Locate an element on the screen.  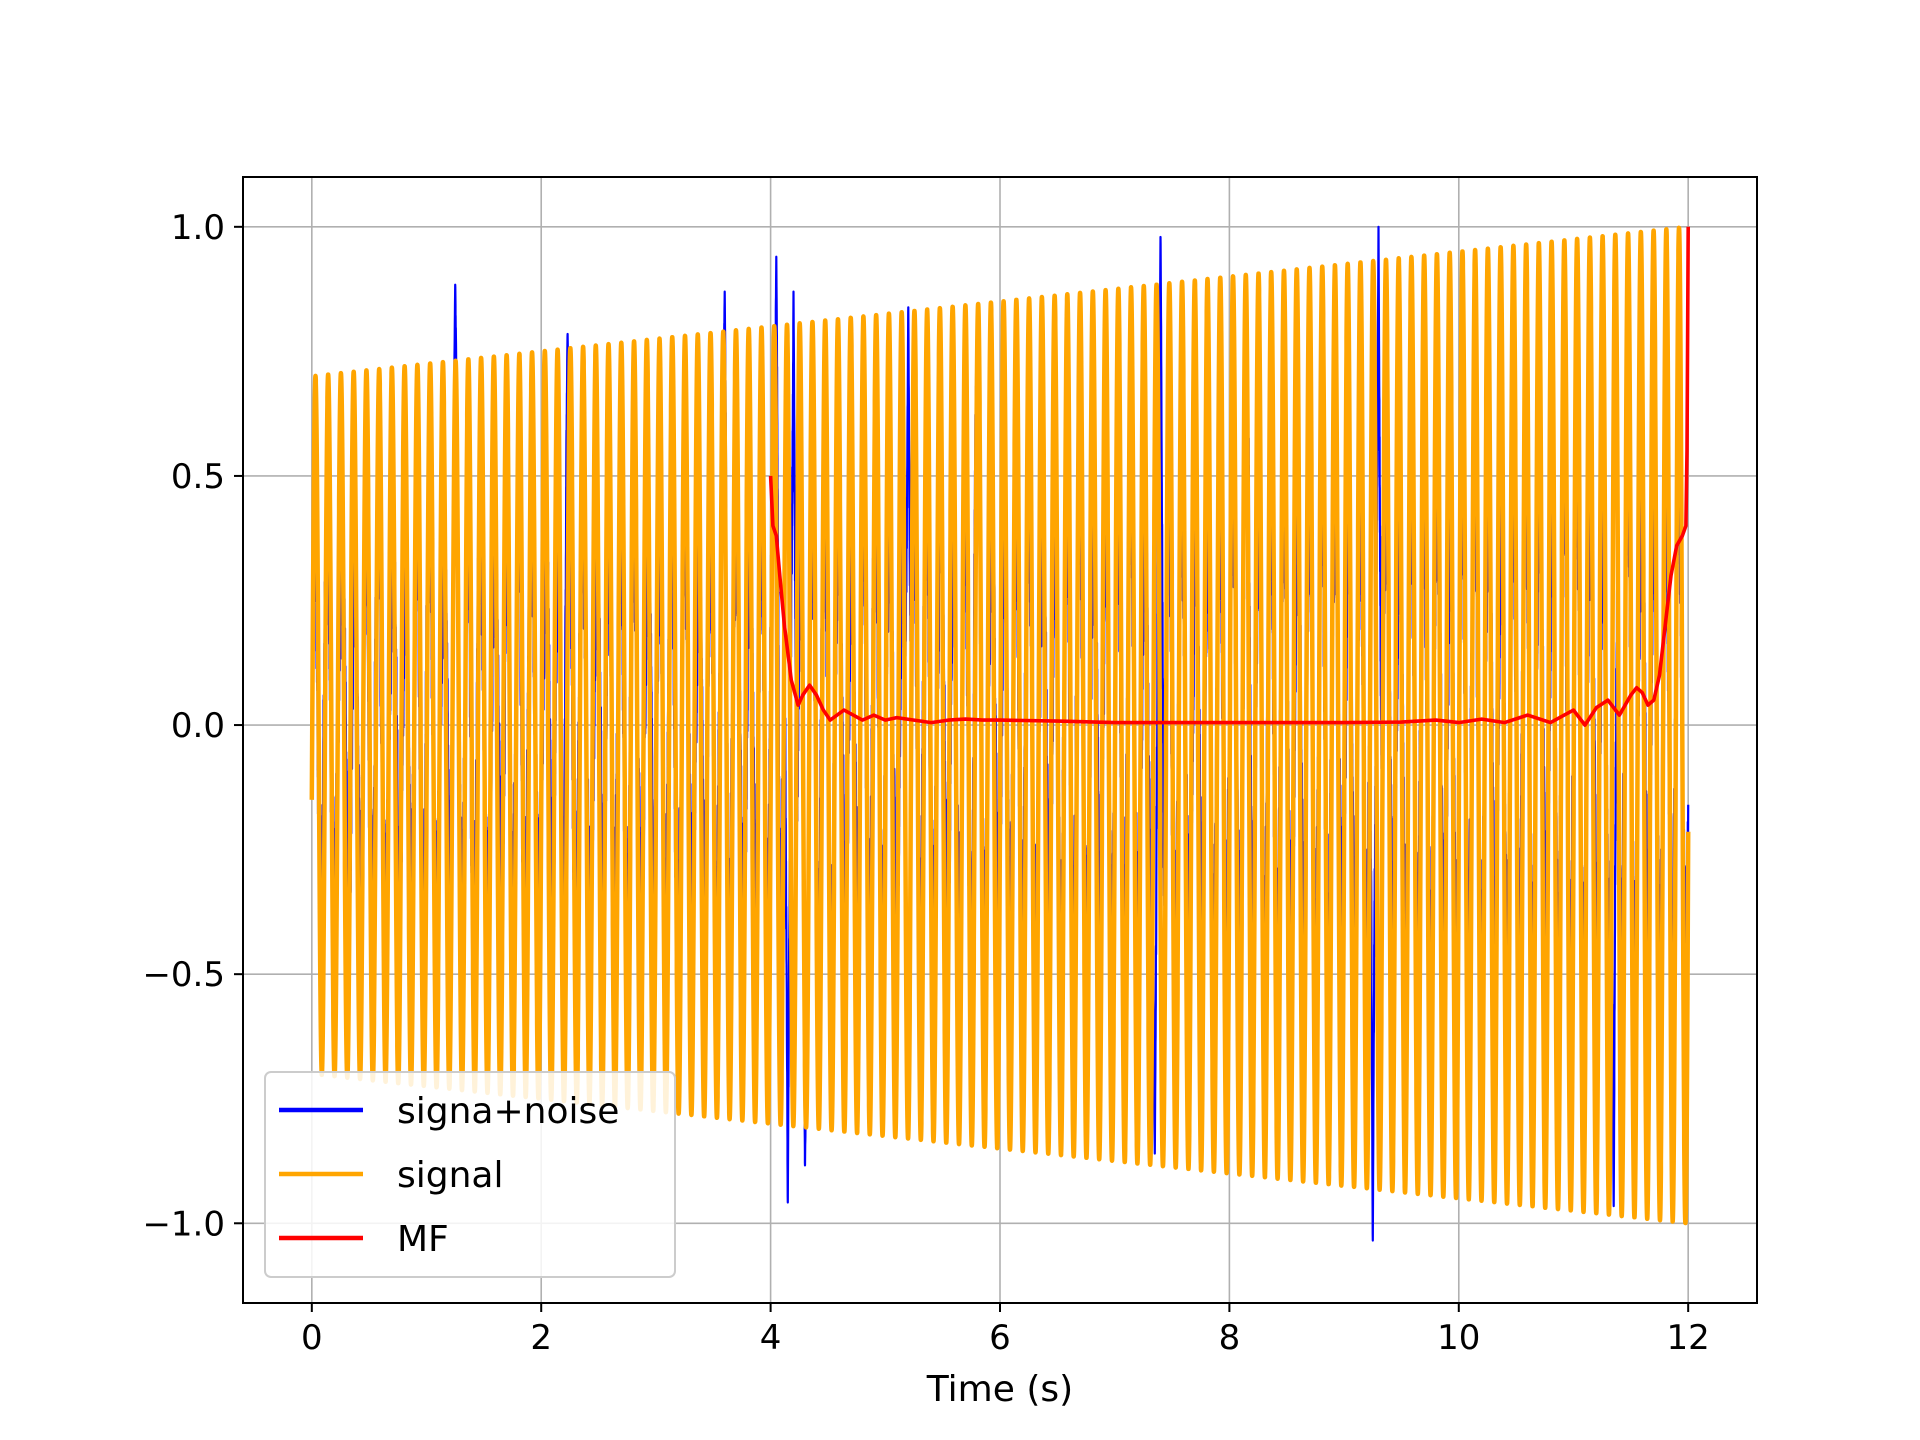
y-tick-label: 0.0 is located at coordinates (198, 726).